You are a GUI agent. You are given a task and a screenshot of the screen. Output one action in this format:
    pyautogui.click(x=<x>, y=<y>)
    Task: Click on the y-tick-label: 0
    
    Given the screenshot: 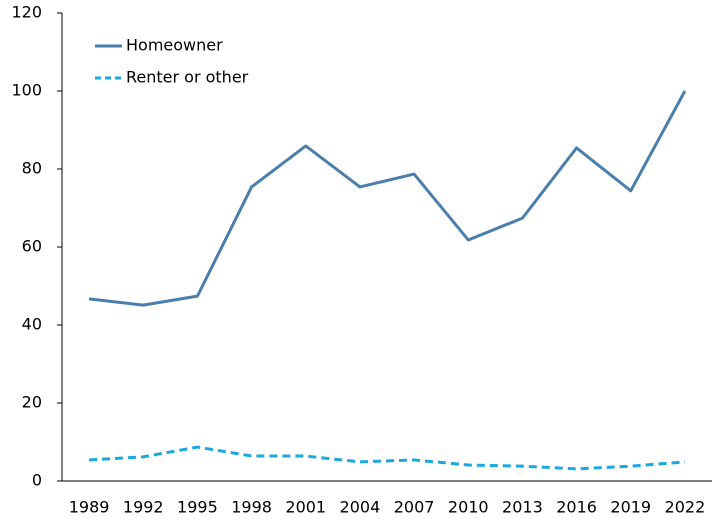 What is the action you would take?
    pyautogui.click(x=37, y=480)
    